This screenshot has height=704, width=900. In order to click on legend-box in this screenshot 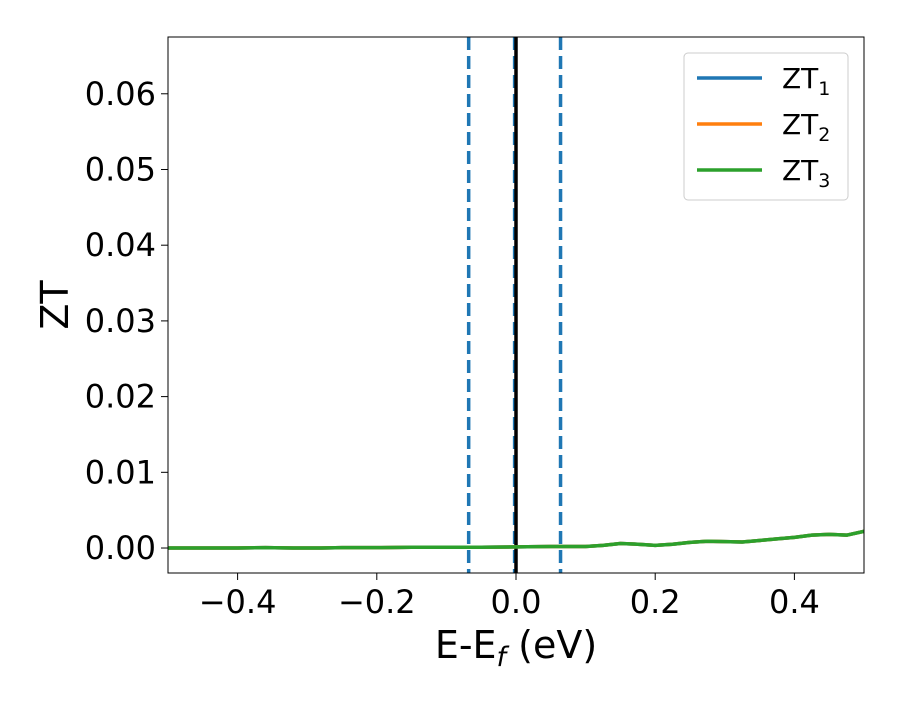, I will do `click(766, 126)`.